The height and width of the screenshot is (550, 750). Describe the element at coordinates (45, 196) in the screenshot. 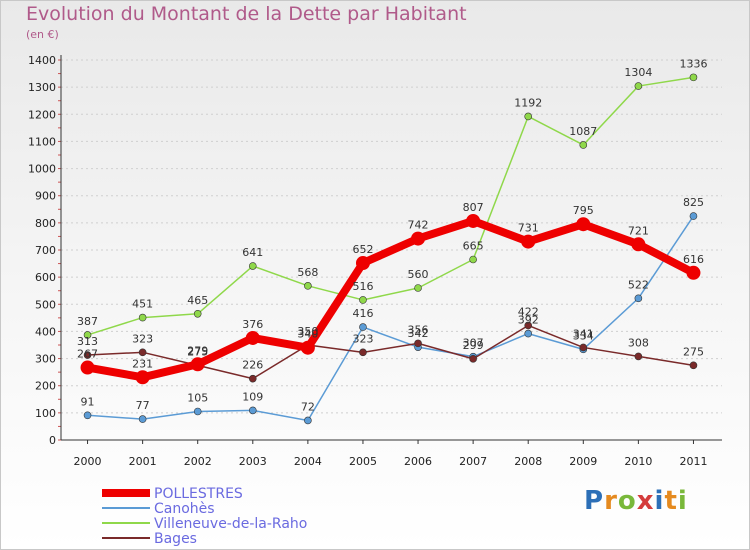

I see `y-tick-label: 900` at that location.